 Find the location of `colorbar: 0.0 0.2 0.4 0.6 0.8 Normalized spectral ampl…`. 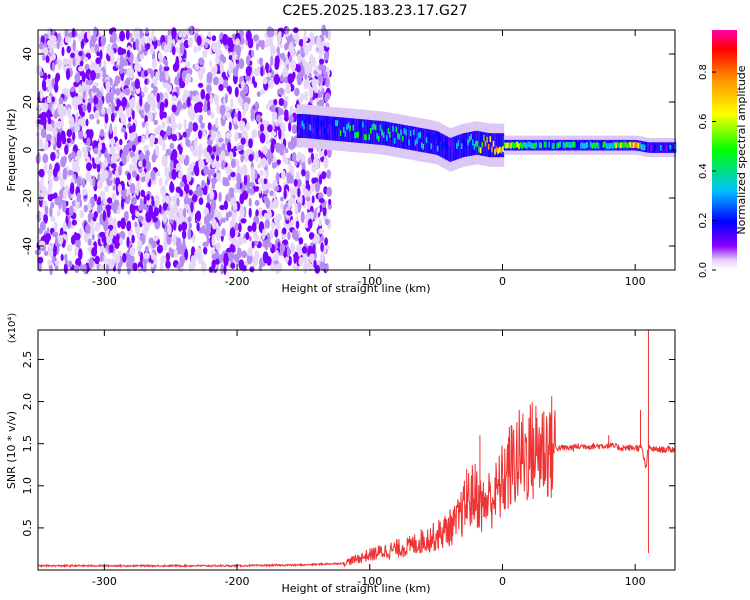

colorbar: 0.0 0.2 0.4 0.6 0.8 Normalized spectral ampl… is located at coordinates (723, 154).